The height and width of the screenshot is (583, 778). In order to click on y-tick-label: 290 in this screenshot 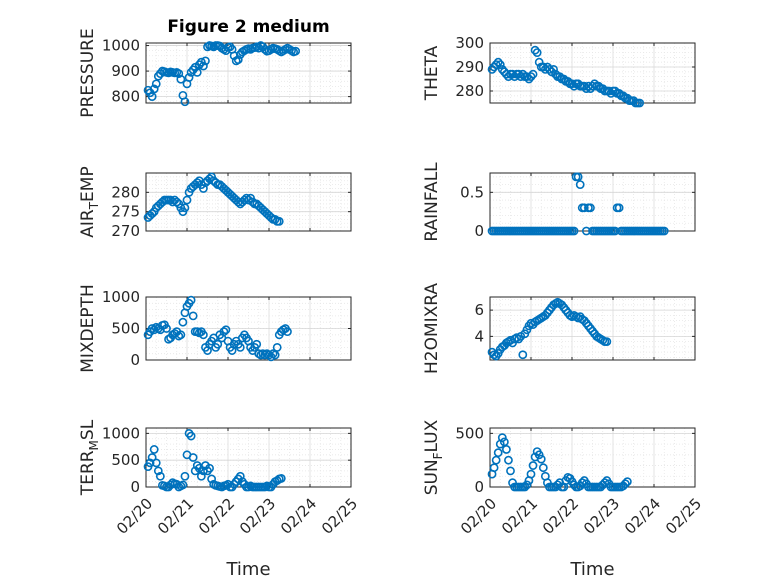, I will do `click(469, 67)`.